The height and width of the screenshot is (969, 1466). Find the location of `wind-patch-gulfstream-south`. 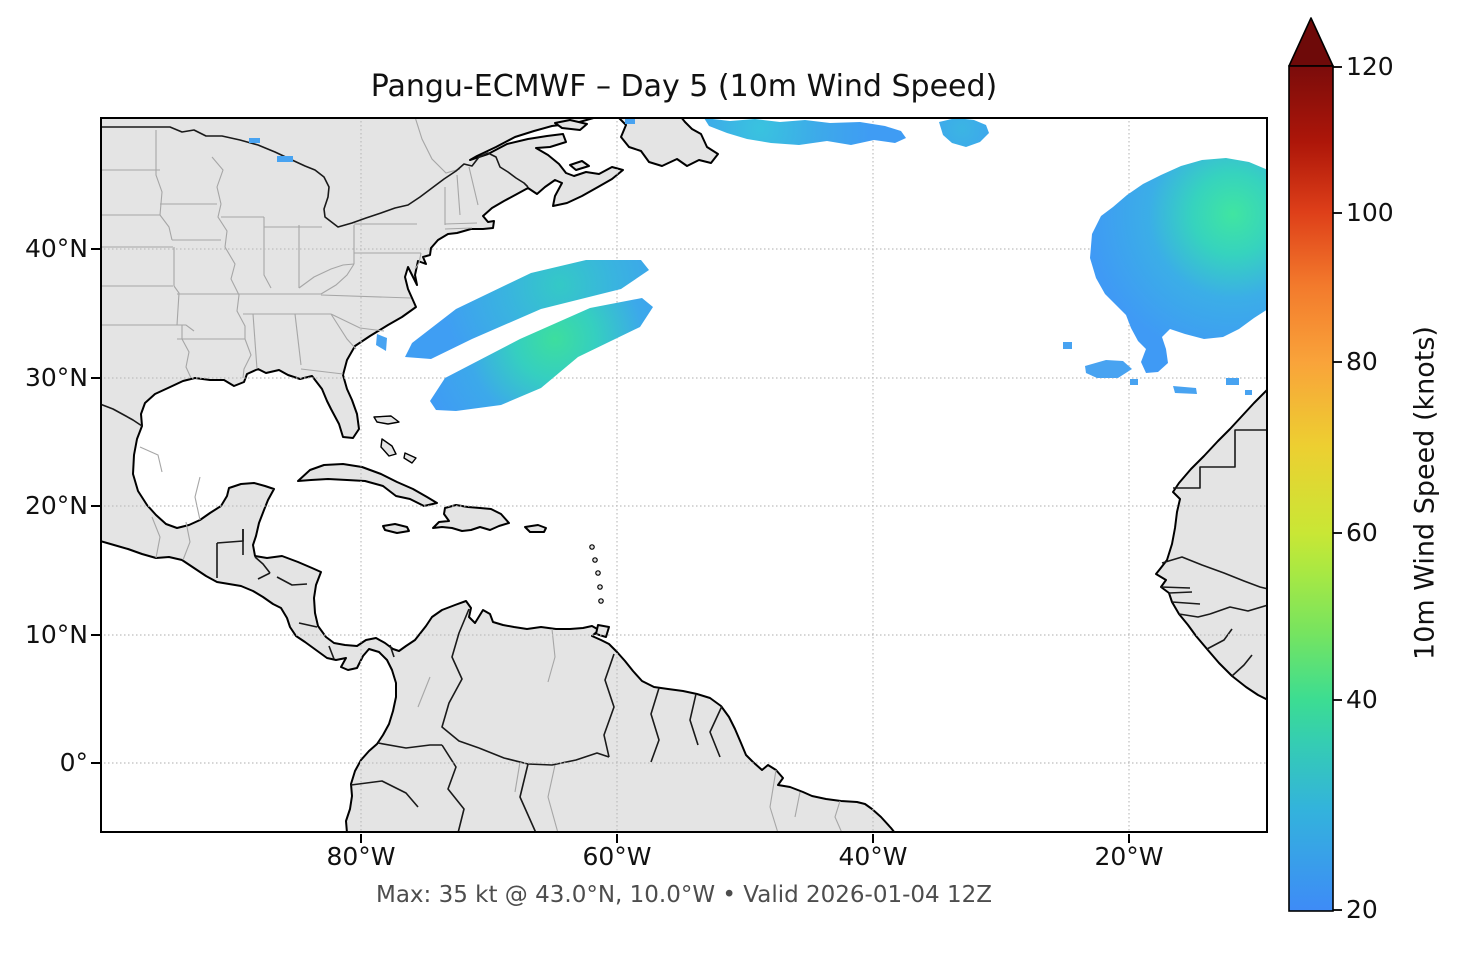

wind-patch-gulfstream-south is located at coordinates (541, 354).